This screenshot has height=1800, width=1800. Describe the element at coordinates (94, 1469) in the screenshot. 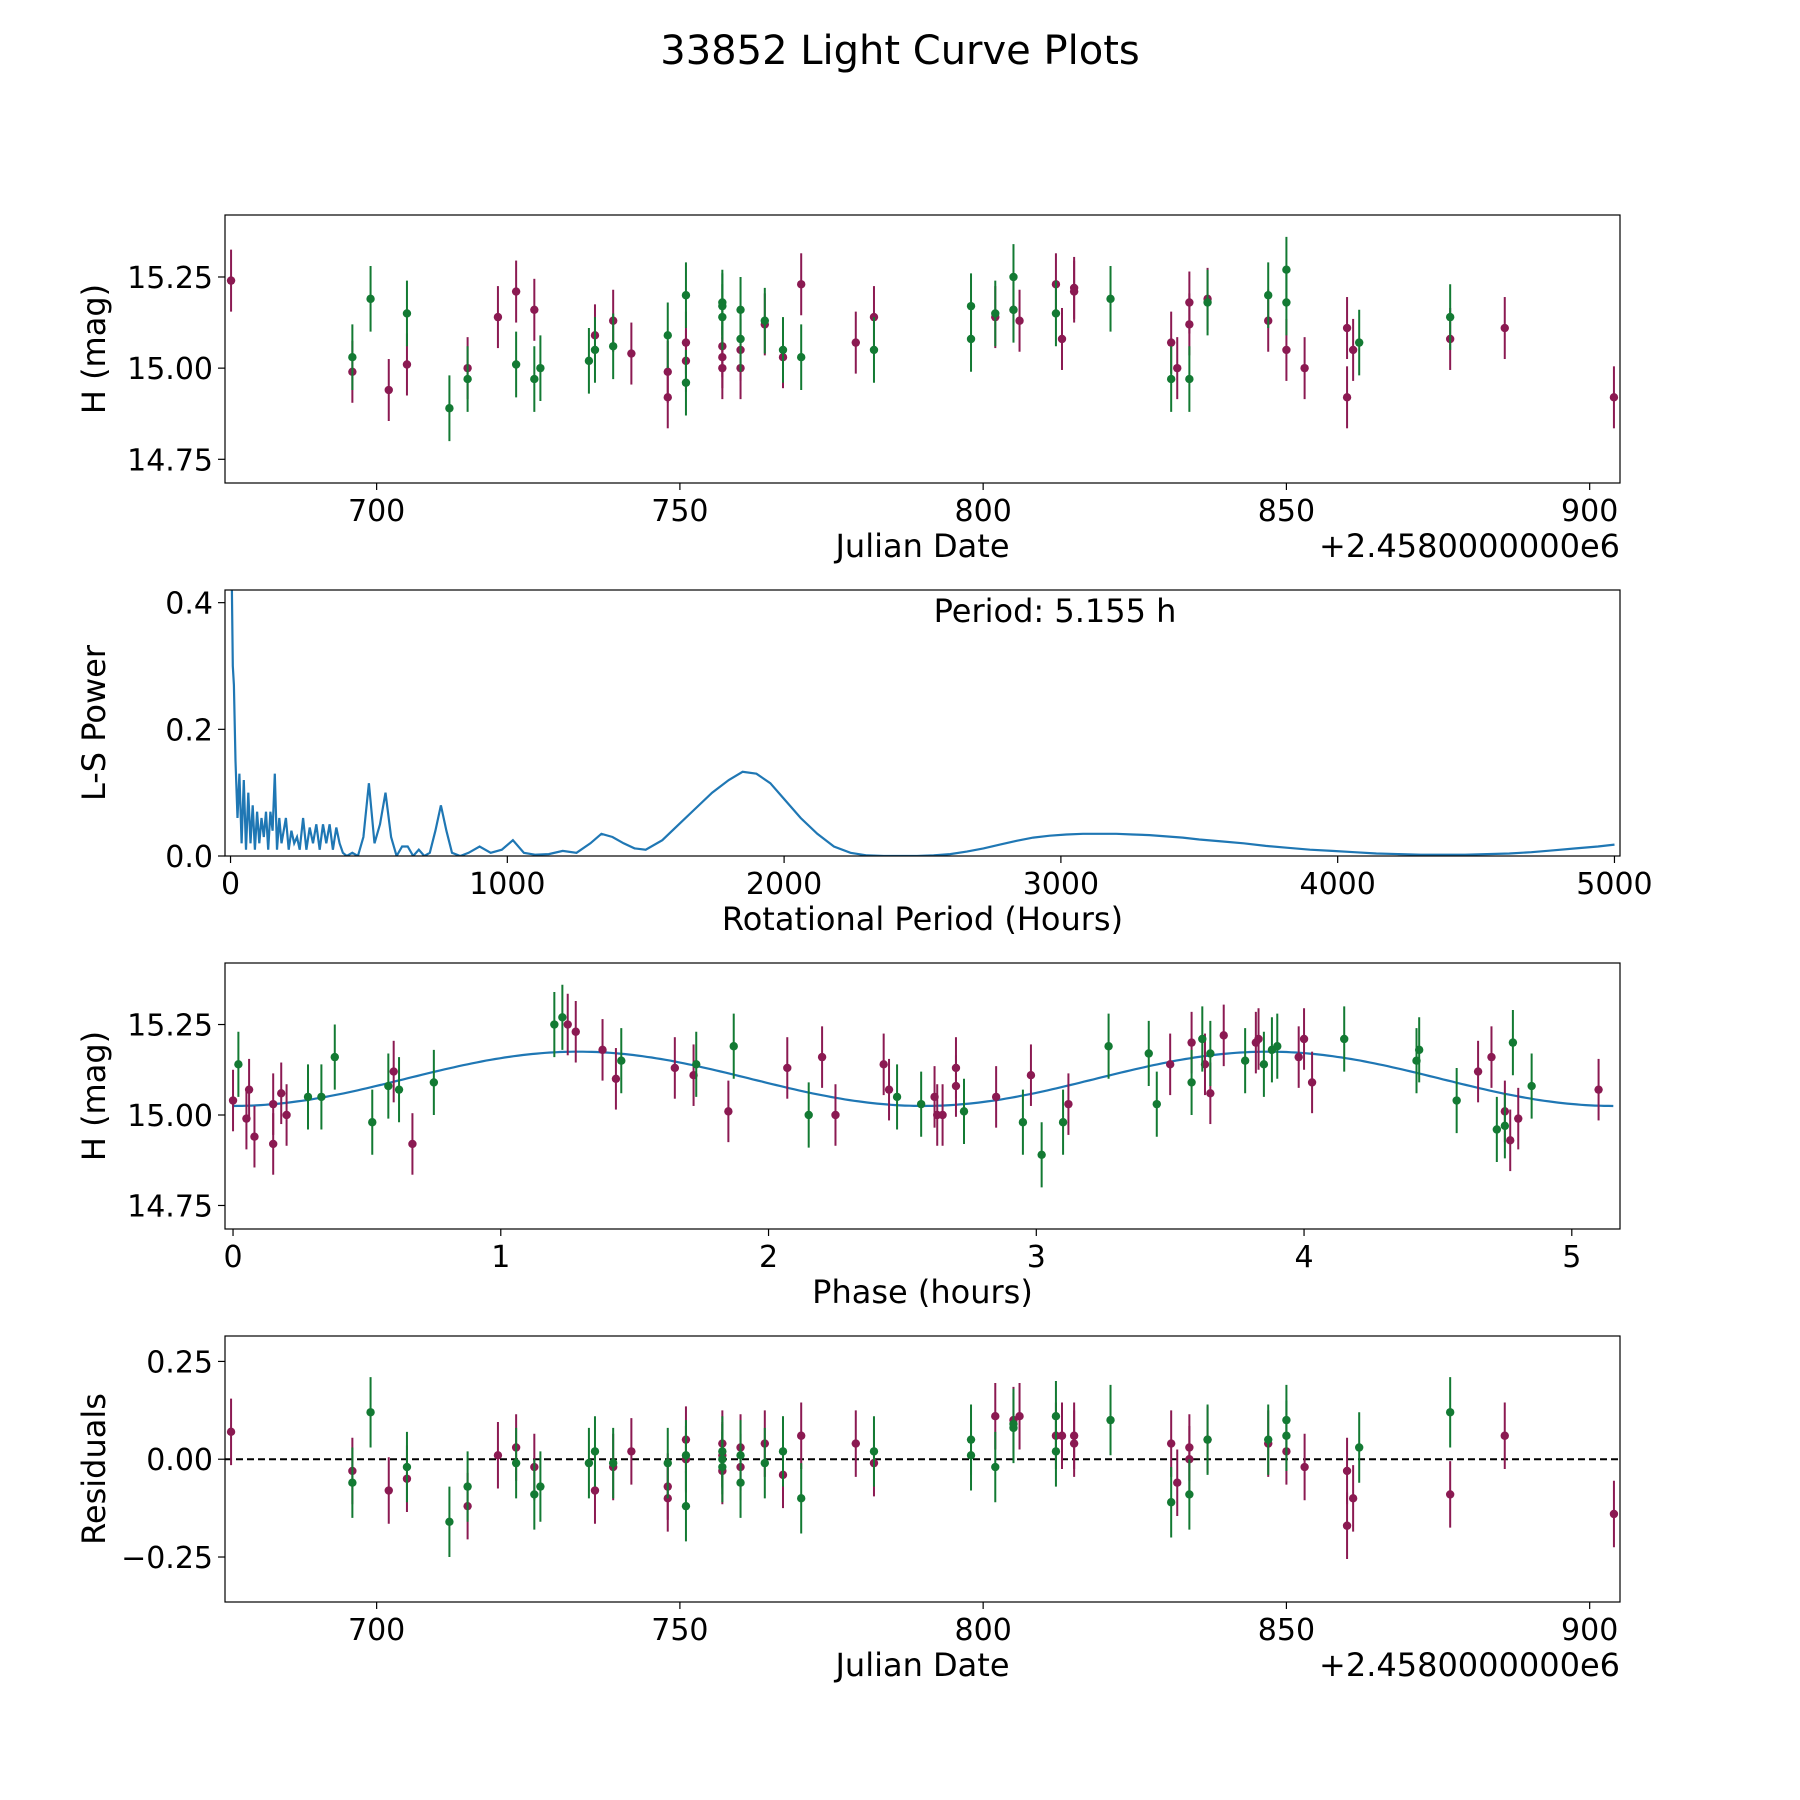

I see `y-axis-label: Residuals` at that location.